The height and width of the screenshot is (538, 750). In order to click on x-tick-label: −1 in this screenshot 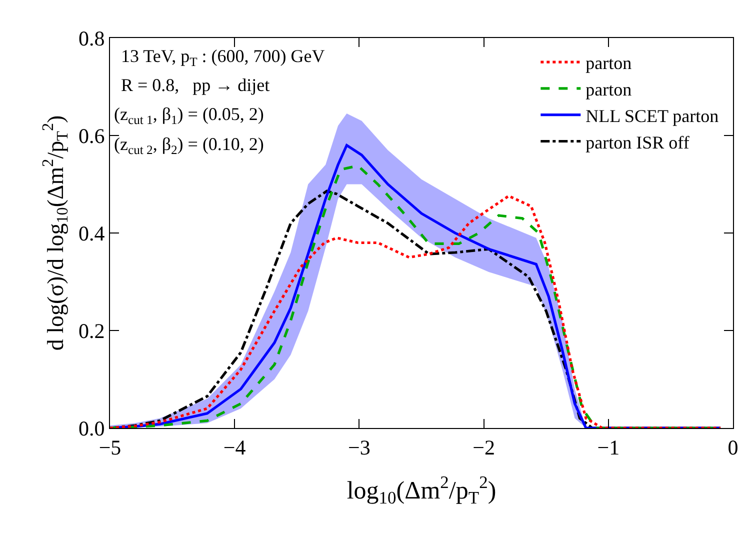, I will do `click(608, 447)`.